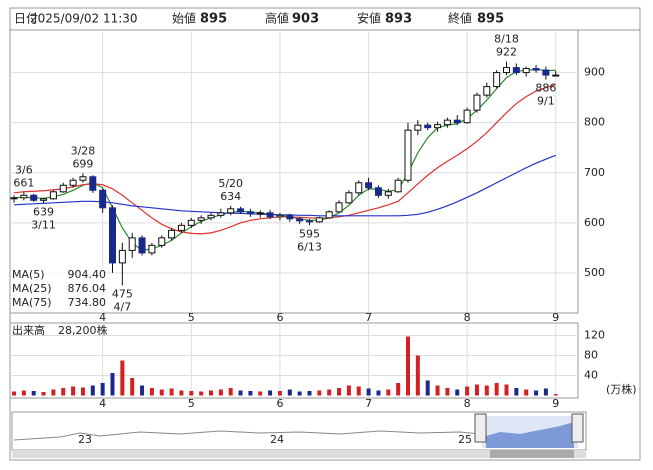 This screenshot has height=470, width=653. What do you see at coordinates (545, 88) in the screenshot?
I see `annotation-price: 886` at bounding box center [545, 88].